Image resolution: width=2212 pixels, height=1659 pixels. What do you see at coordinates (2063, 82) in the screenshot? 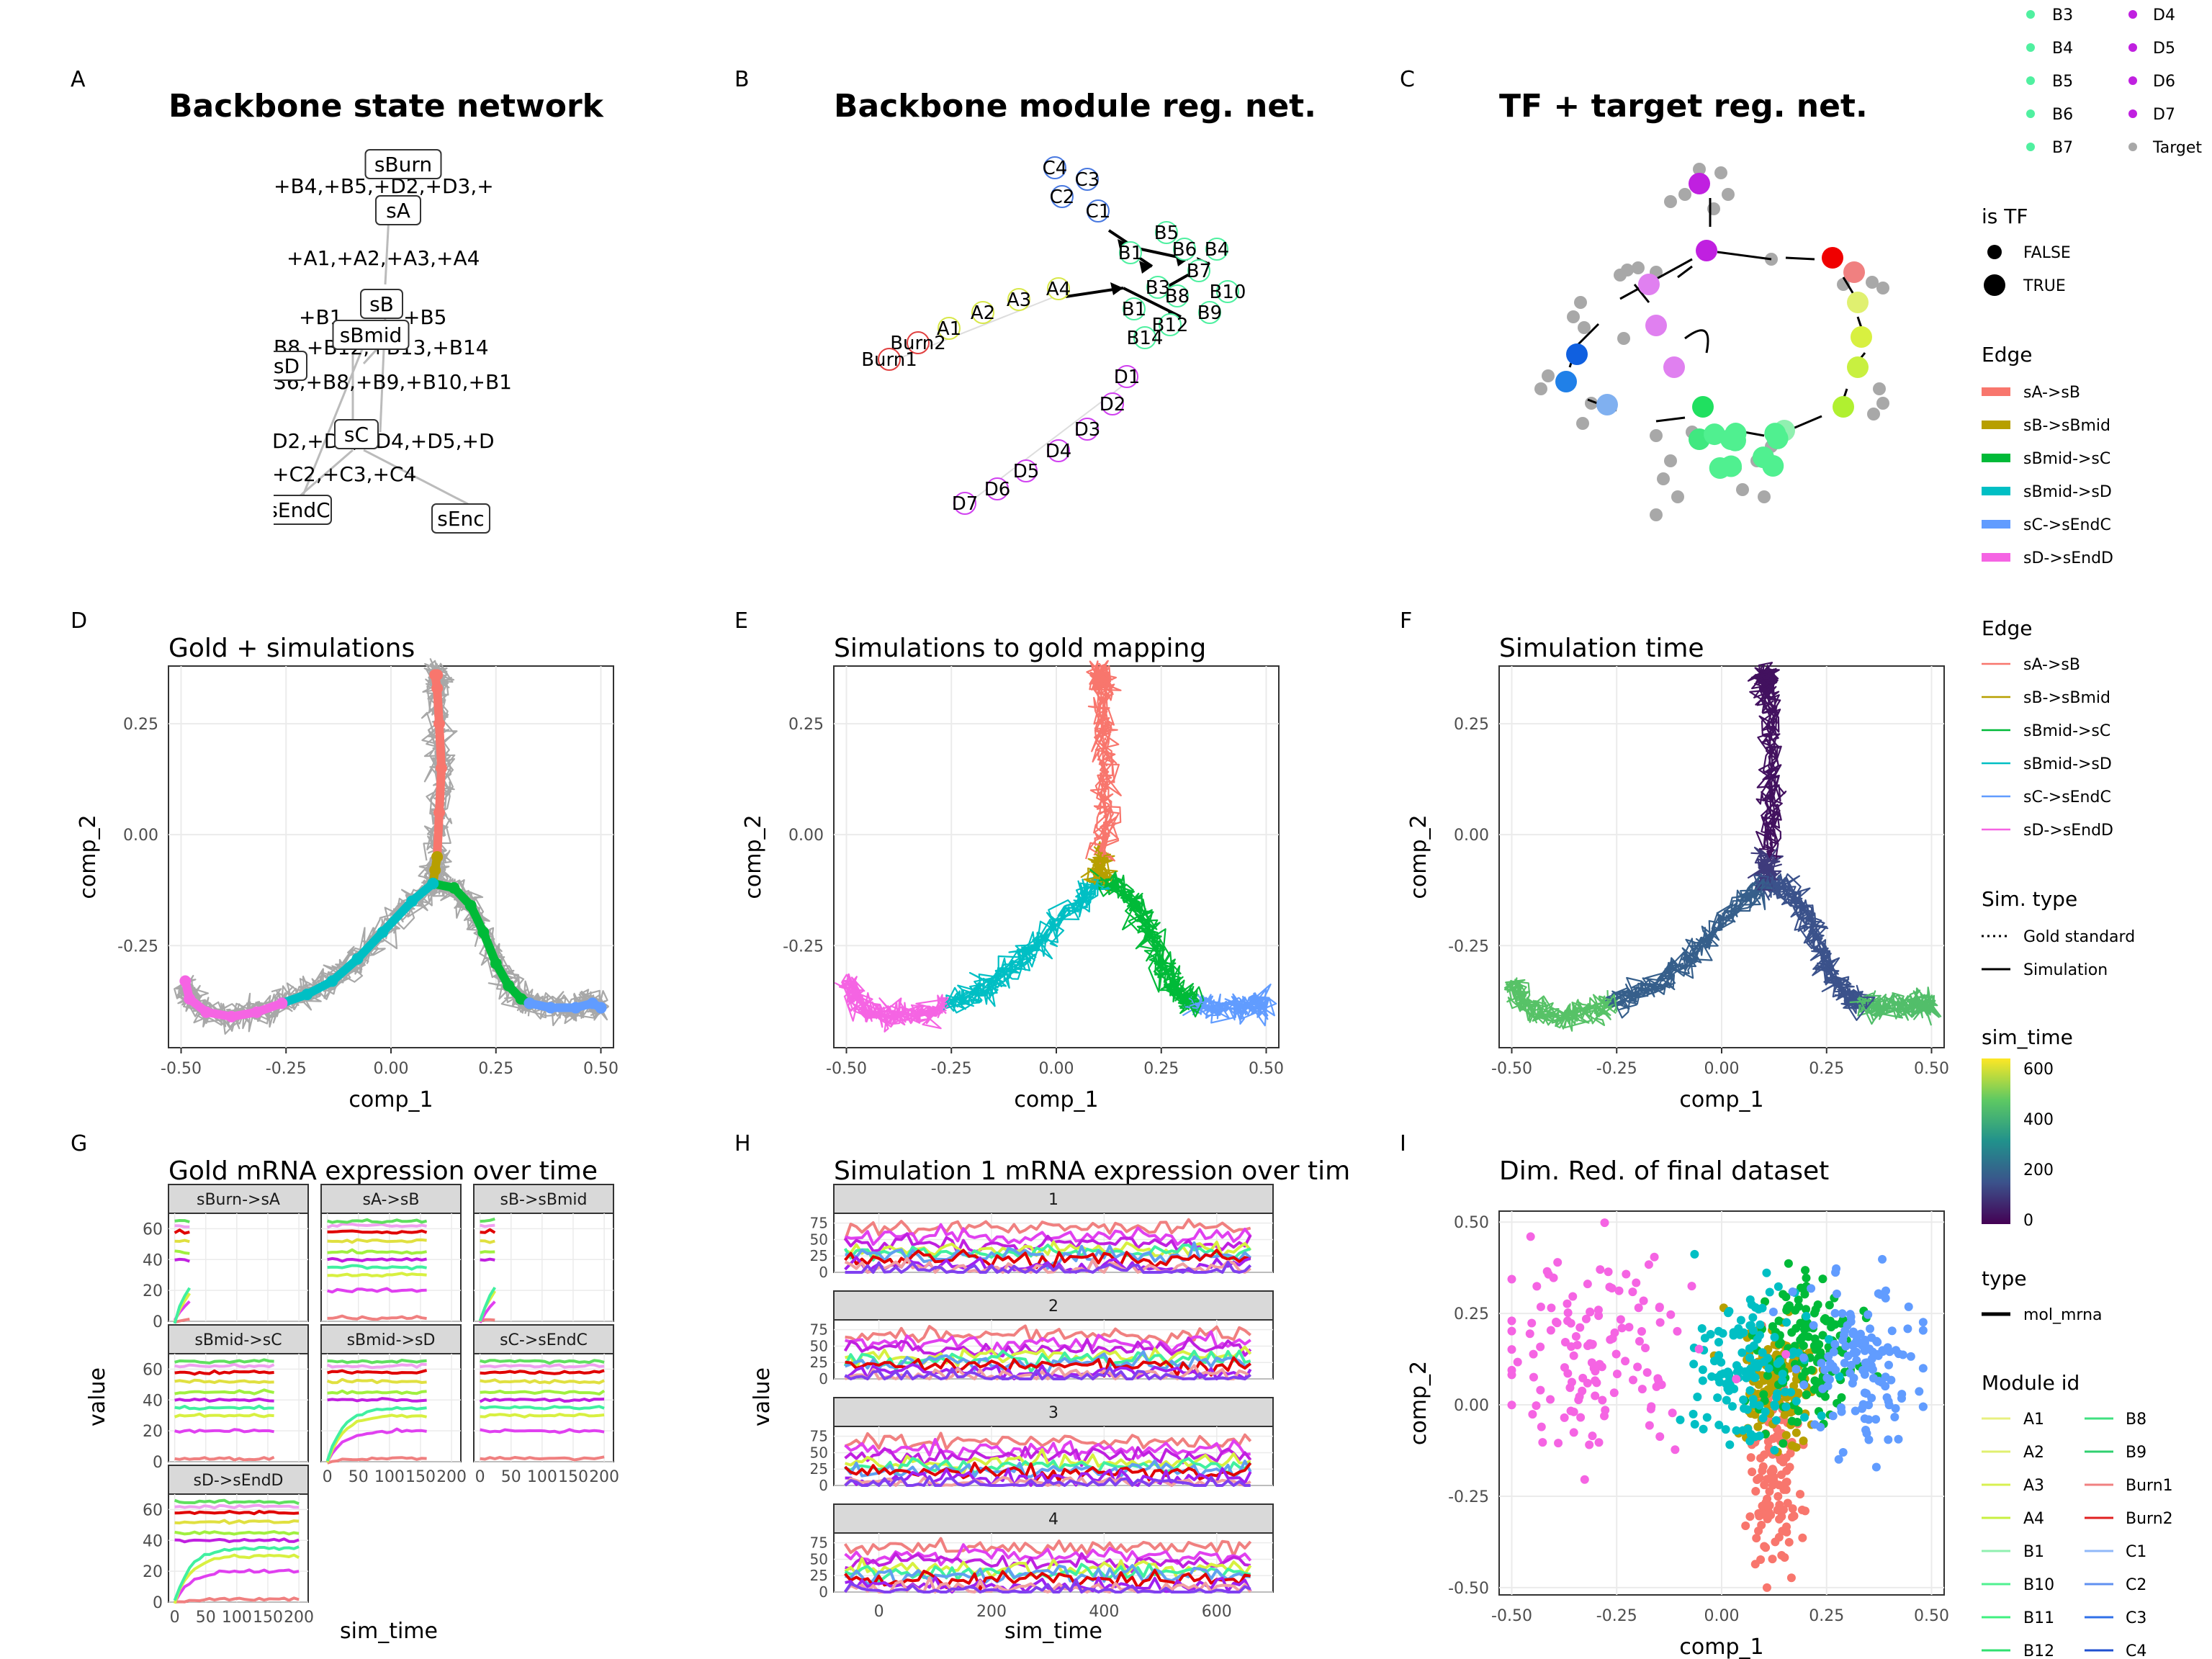
I see `legend-label: B5` at bounding box center [2063, 82].